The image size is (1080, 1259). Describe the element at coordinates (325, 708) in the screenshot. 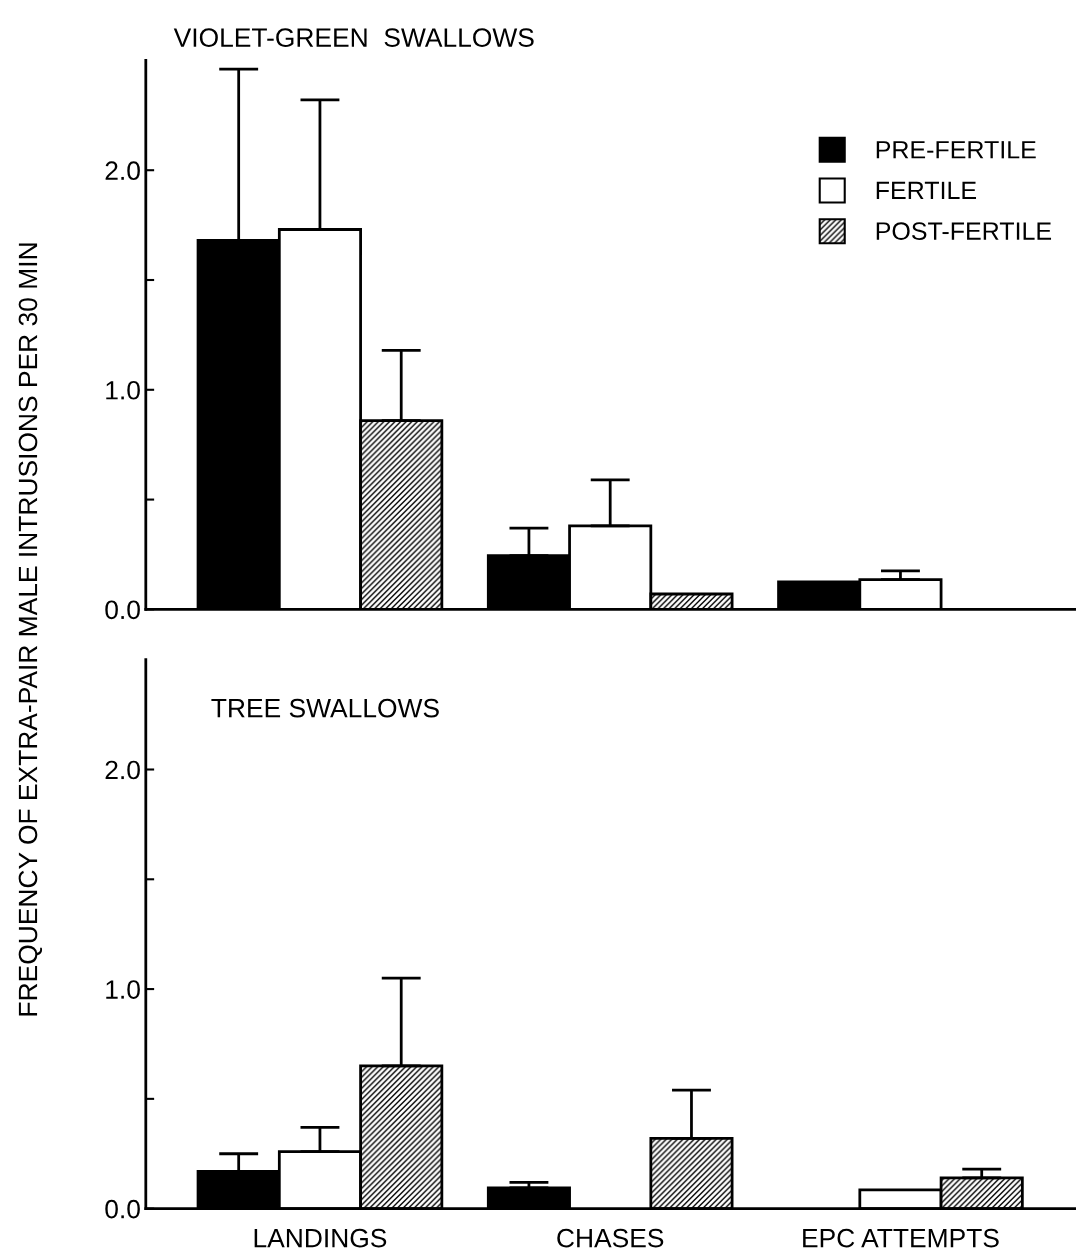

I see `text: TREE SWALLOWS` at that location.